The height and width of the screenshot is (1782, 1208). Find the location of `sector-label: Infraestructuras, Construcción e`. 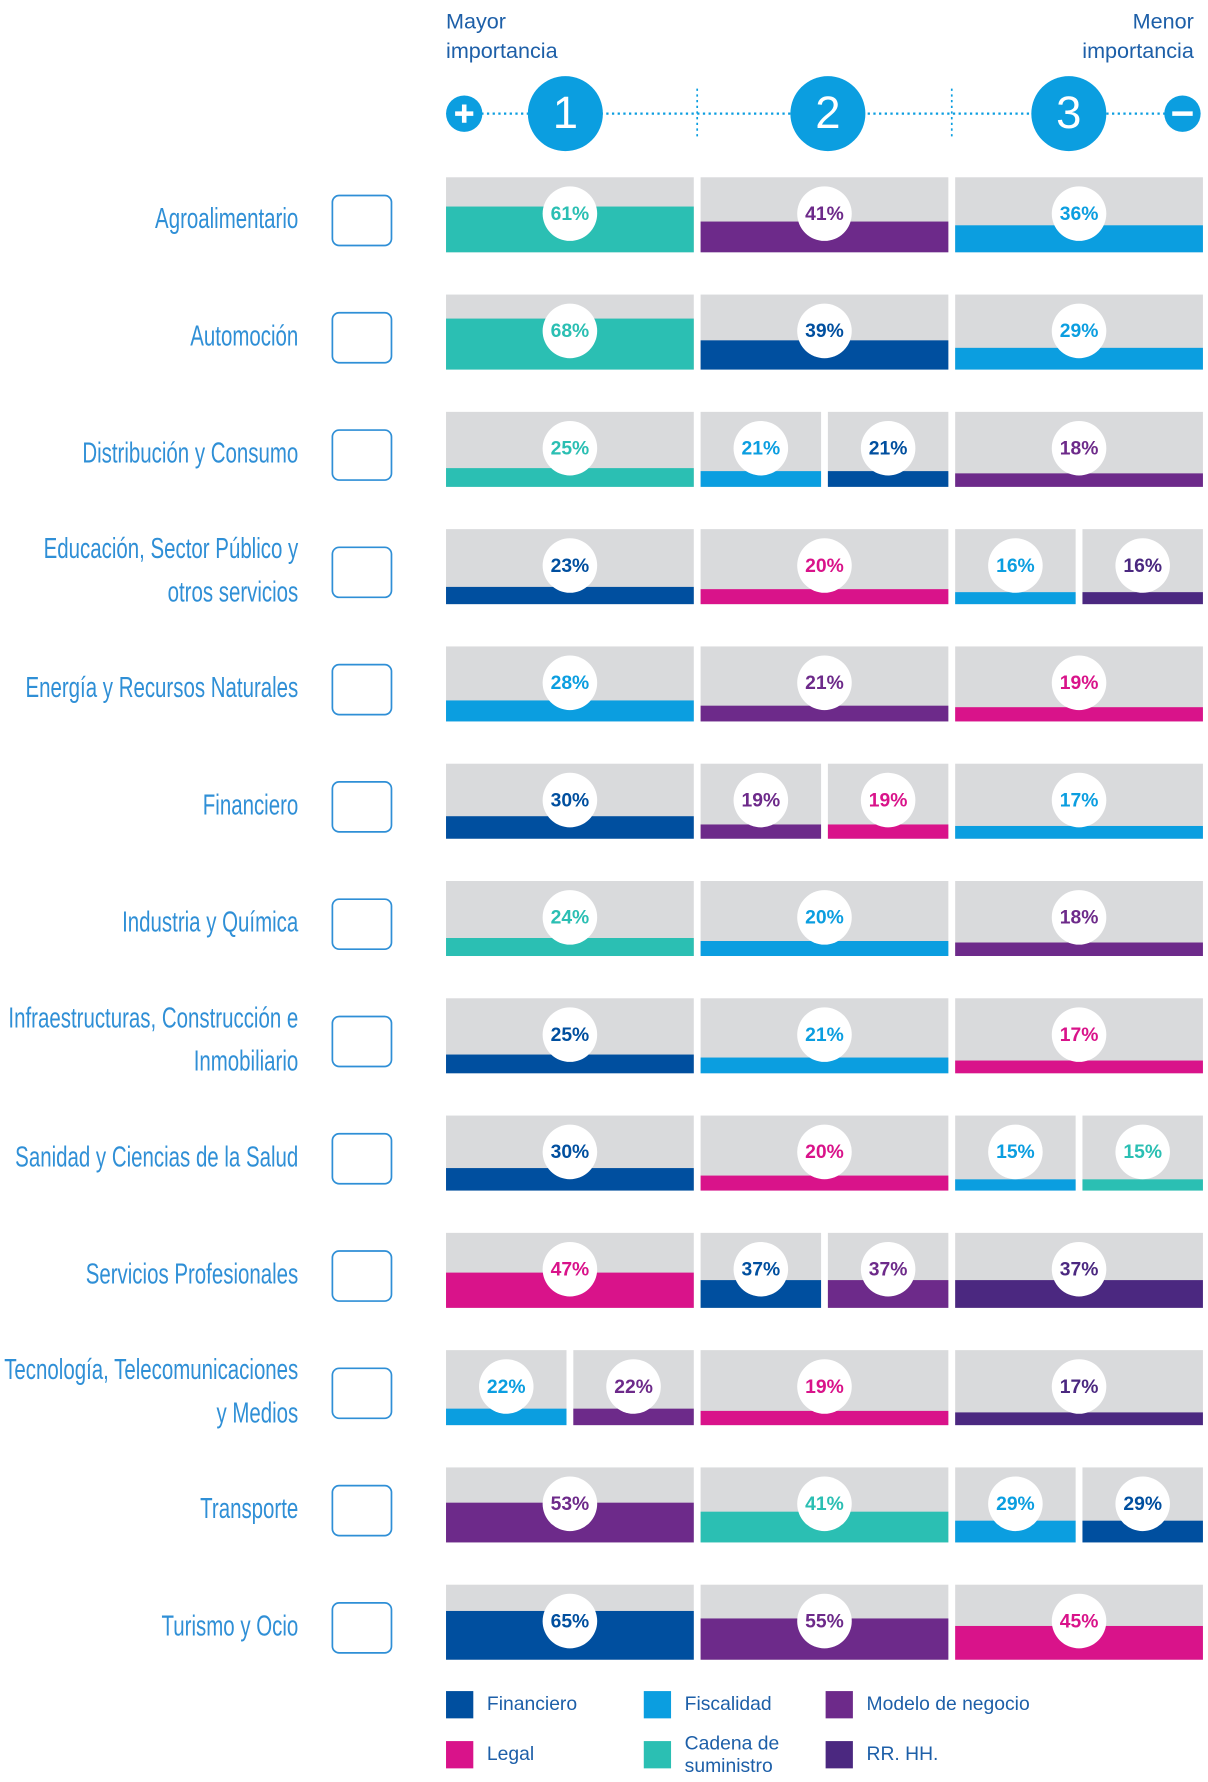

sector-label: Infraestructuras, Construcción e is located at coordinates (153, 1018).